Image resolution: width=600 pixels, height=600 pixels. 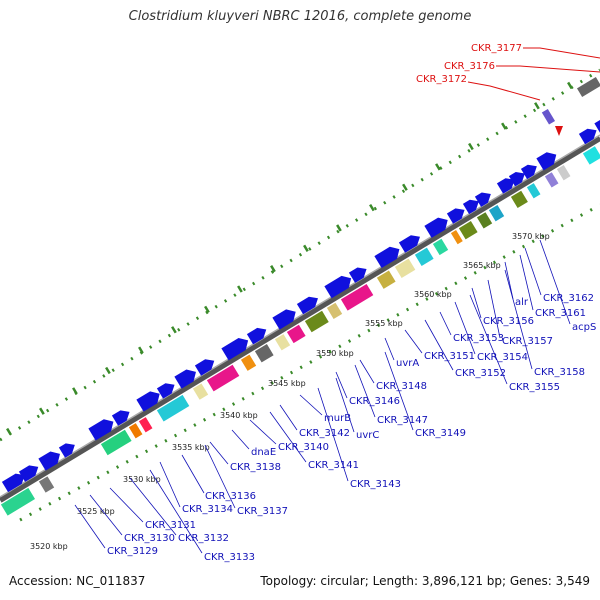 What do you see at coordinates (584, 327) in the screenshot?
I see `gene-label-acps: acpS` at bounding box center [584, 327].